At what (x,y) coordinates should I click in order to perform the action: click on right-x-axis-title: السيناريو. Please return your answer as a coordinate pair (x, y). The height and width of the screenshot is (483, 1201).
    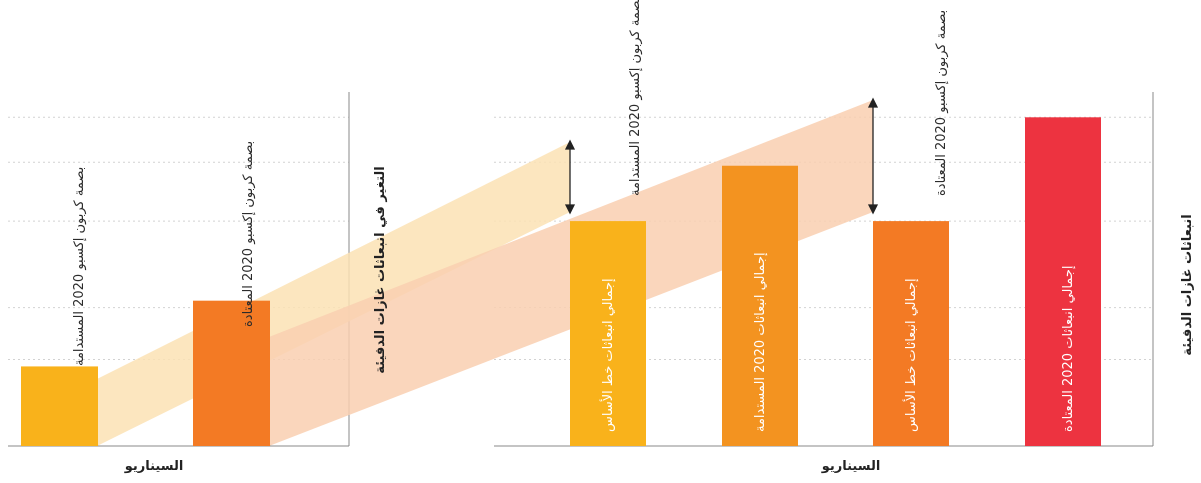
    Looking at the image, I should click on (851, 466).